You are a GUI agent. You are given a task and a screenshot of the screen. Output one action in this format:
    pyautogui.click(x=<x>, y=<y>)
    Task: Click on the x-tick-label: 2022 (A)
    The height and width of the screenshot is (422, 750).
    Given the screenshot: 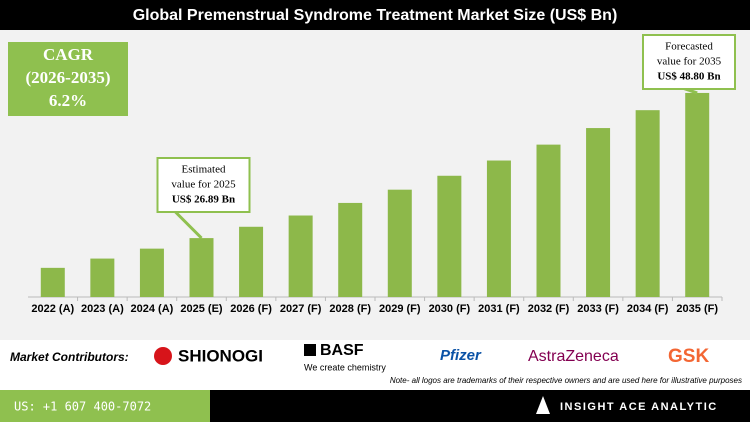 What is the action you would take?
    pyautogui.click(x=52, y=309)
    